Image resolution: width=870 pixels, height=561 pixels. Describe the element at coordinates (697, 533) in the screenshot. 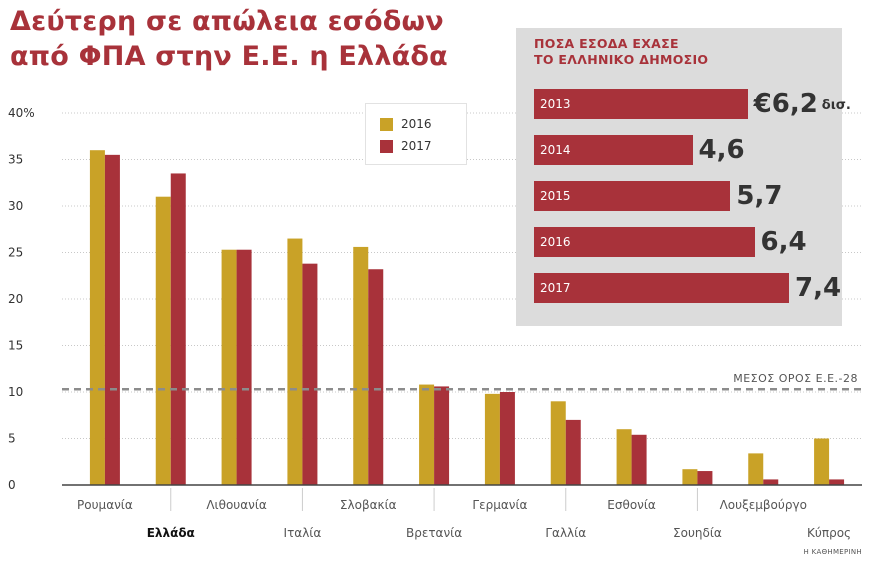

I see `x-tick-label: Σουηδία` at that location.